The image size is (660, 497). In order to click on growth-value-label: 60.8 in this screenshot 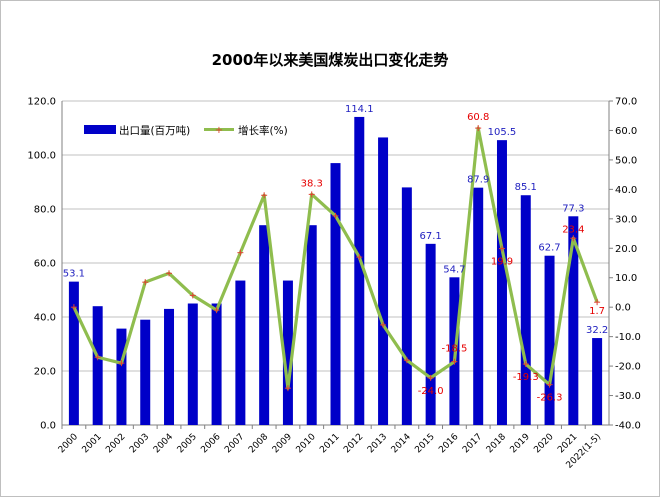, I will do `click(478, 117)`.